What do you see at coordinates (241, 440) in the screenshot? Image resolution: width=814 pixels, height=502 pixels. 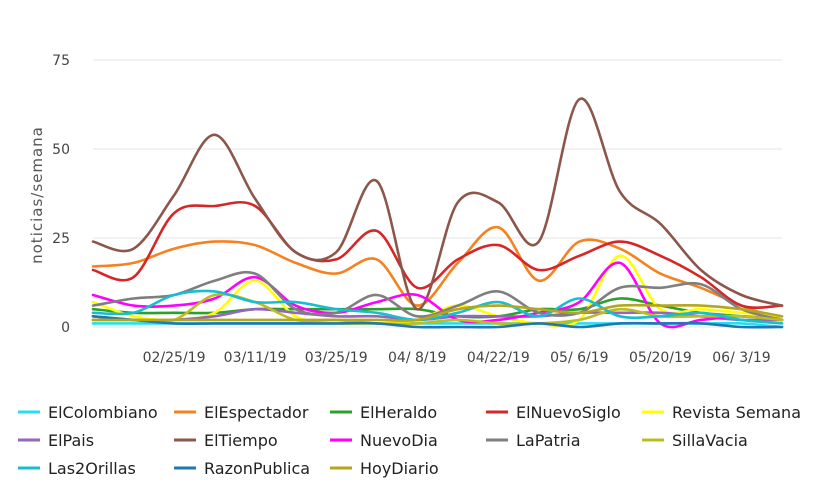 I see `legend-label: ElTiempo` at bounding box center [241, 440].